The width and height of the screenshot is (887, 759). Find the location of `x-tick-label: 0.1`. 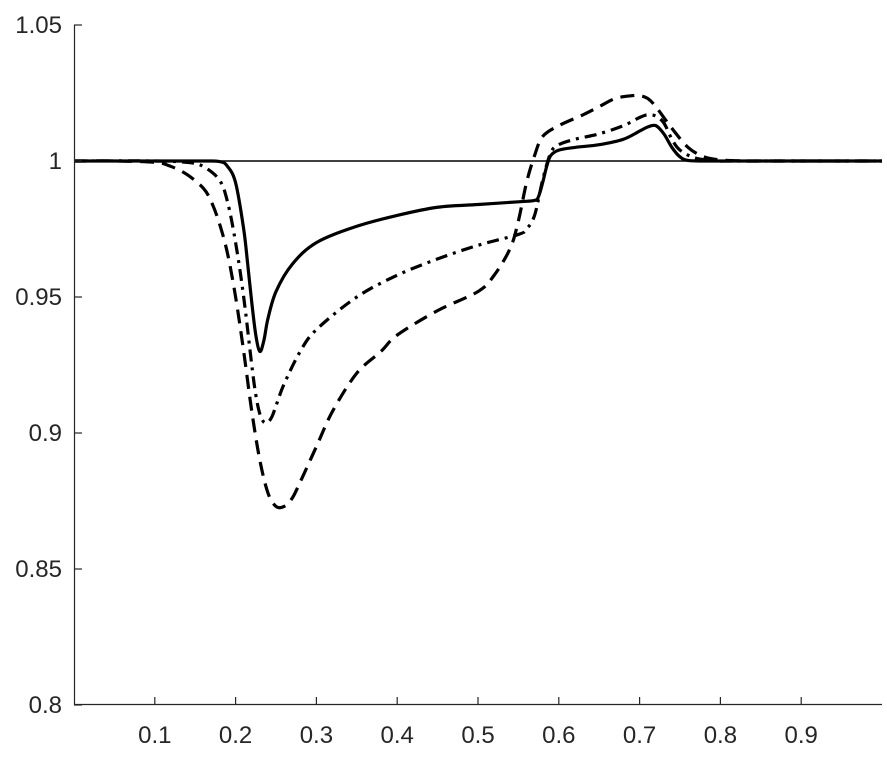

x-tick-label: 0.1 is located at coordinates (154, 735).